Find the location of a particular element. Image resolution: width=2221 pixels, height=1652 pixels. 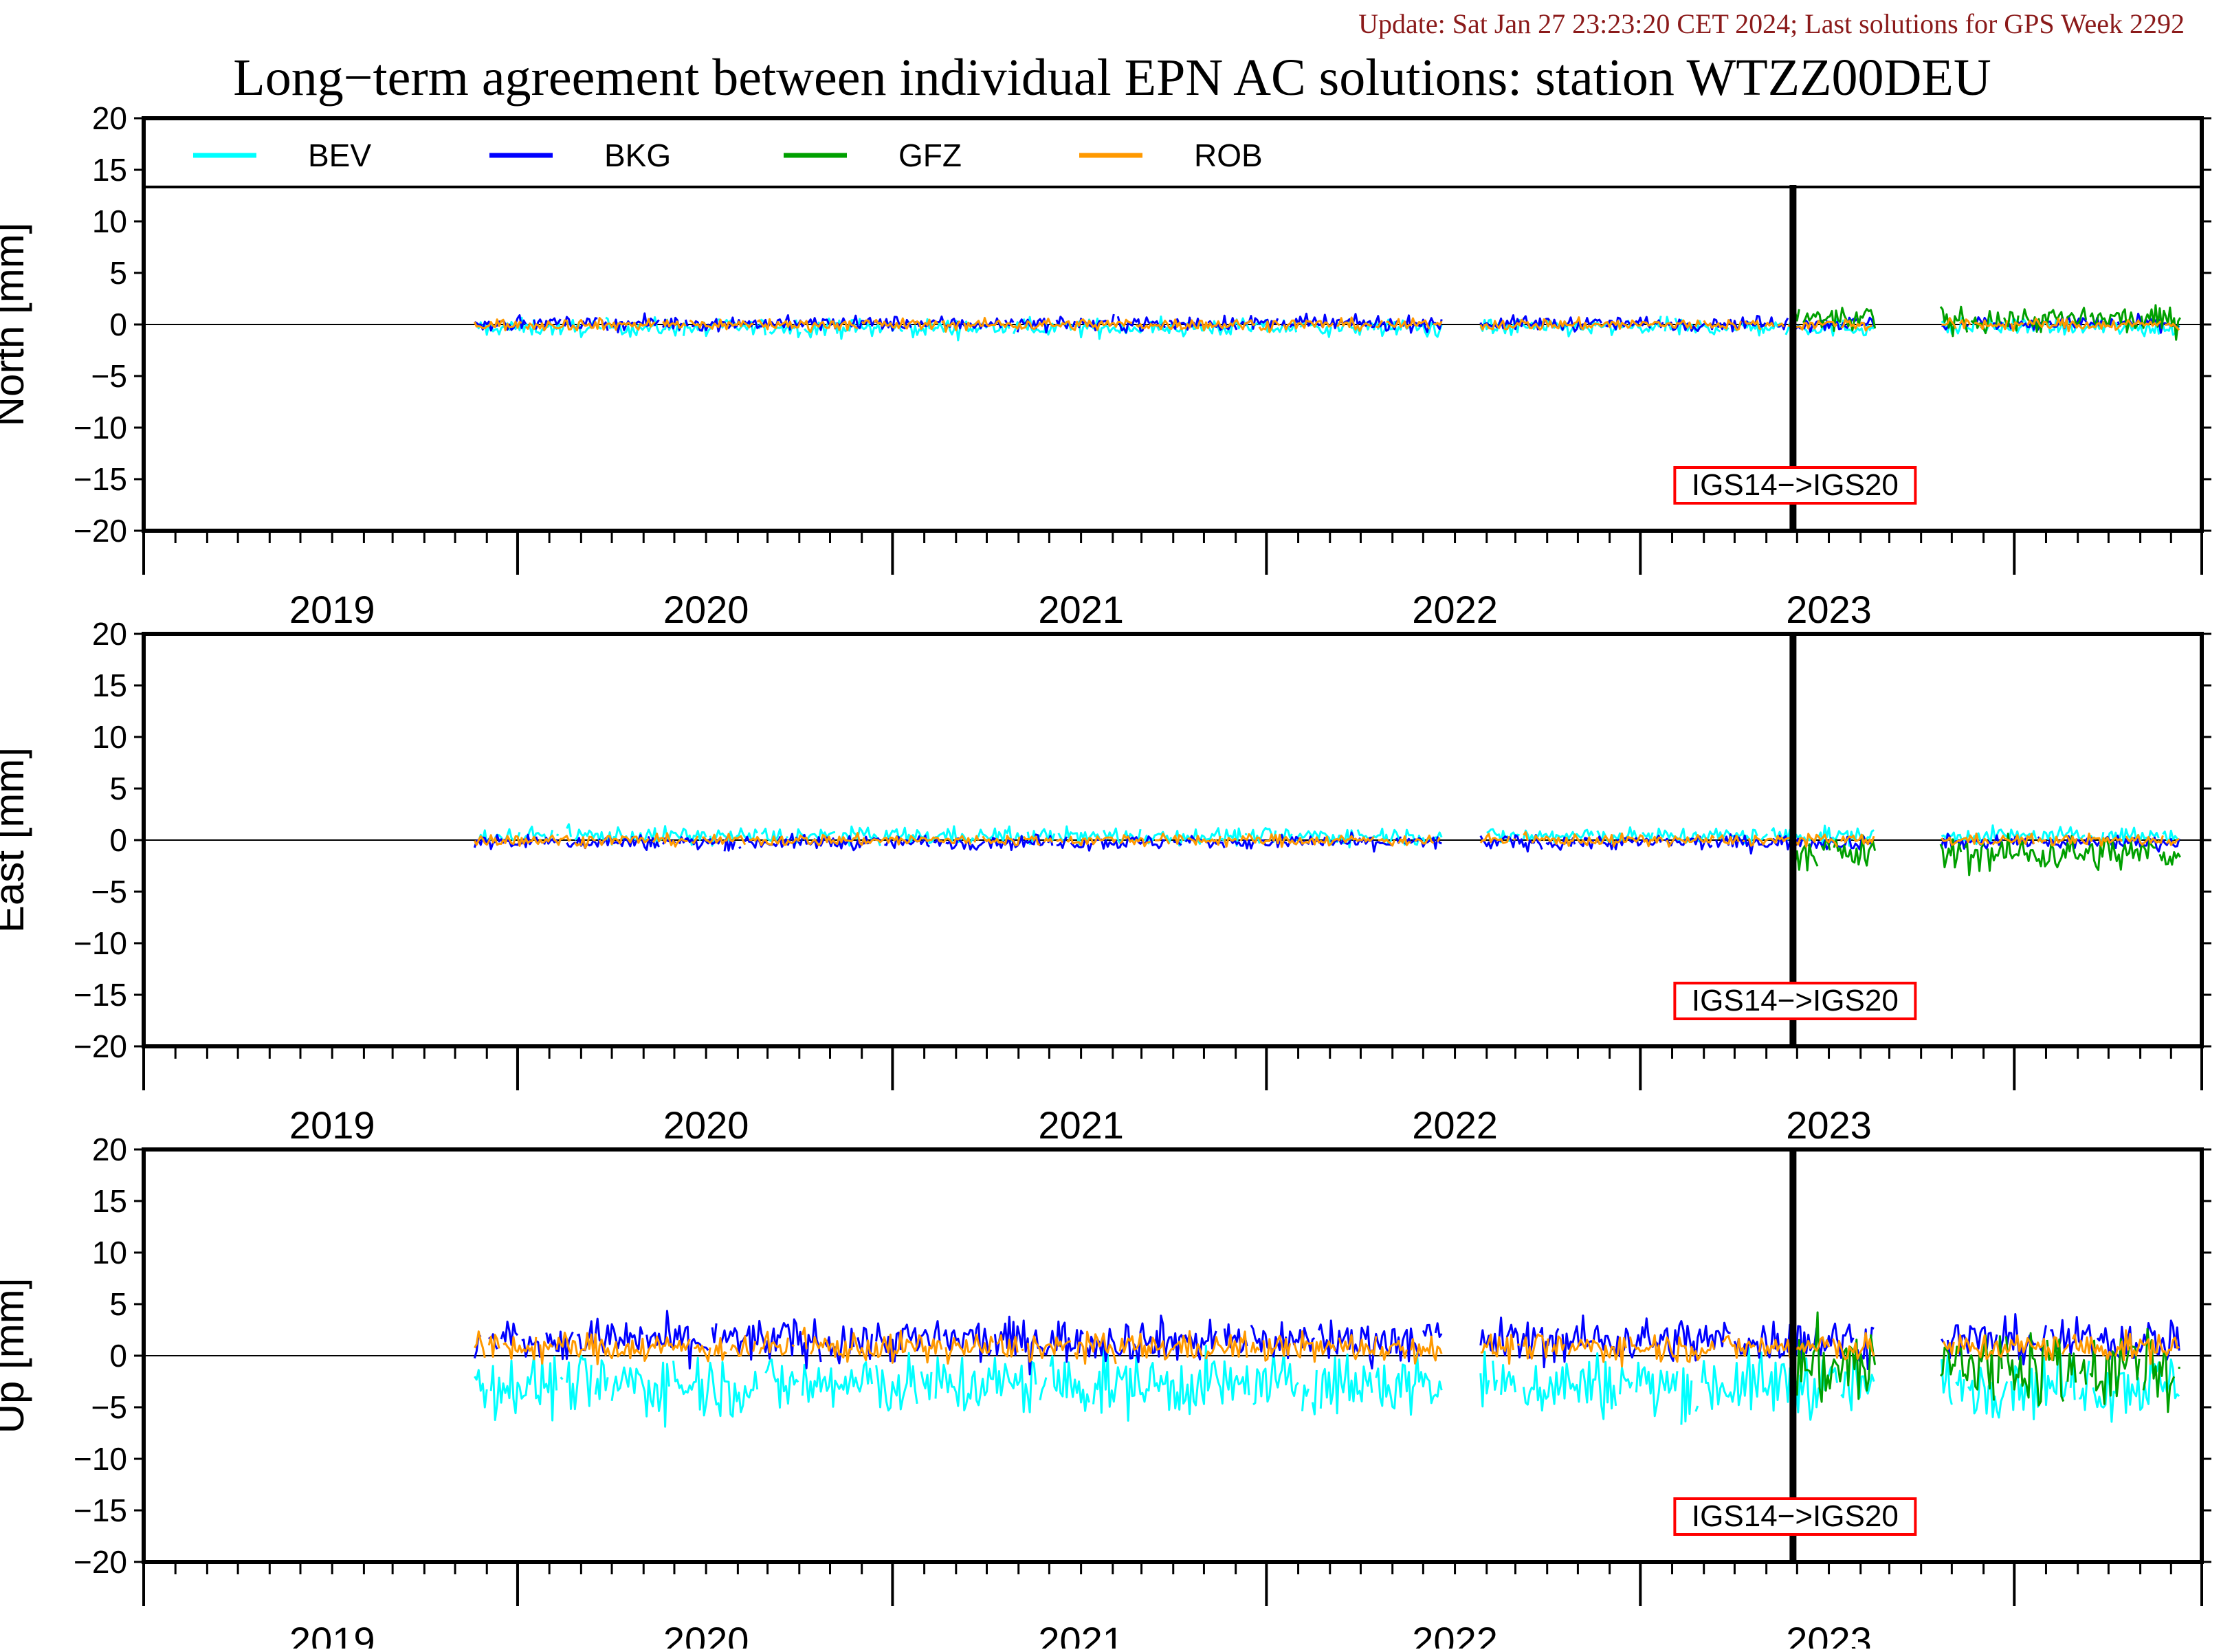

y-axis-label: East [mm] is located at coordinates (16, 840).